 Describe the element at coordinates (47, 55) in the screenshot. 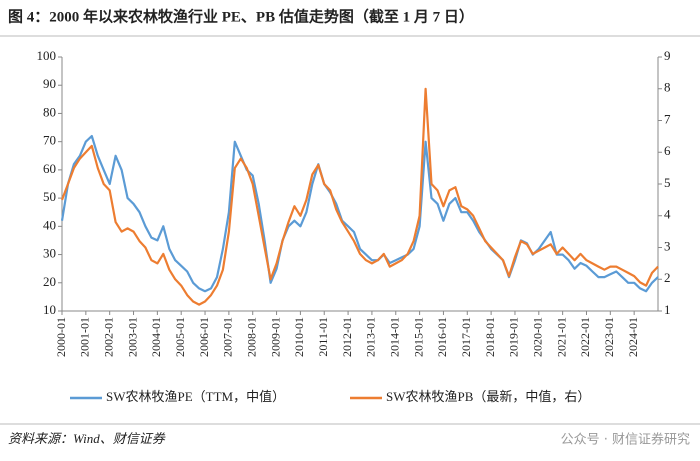

I see `y-tick-label: 100` at that location.